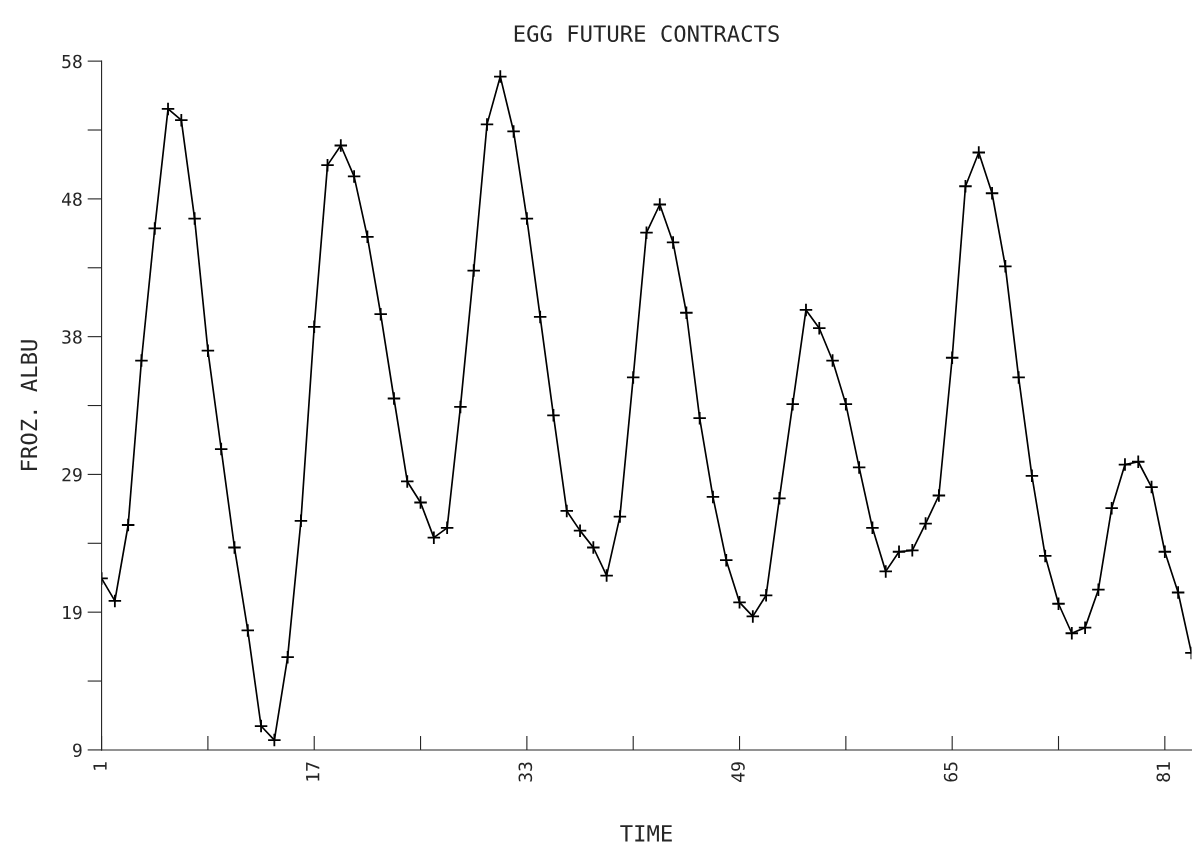 This screenshot has width=1195, height=861. Describe the element at coordinates (29, 405) in the screenshot. I see `y-axis-title: FROZ. ALBU` at that location.